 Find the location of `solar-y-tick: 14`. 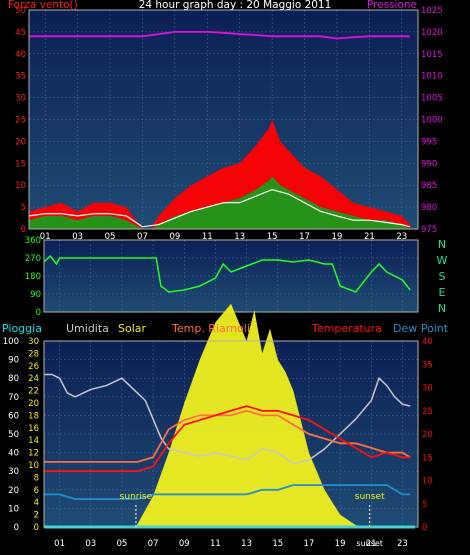

solar-y-tick: 14 is located at coordinates (33, 441).